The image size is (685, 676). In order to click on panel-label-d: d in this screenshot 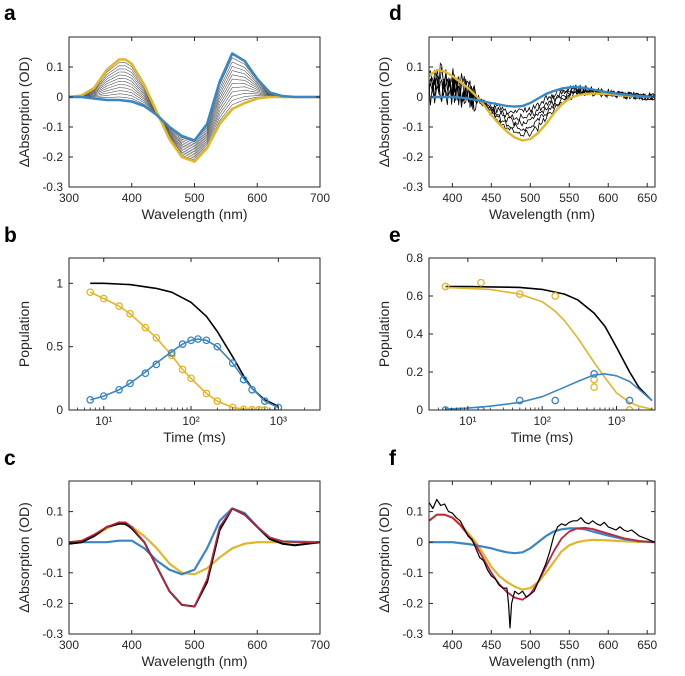, I will do `click(395, 13)`.